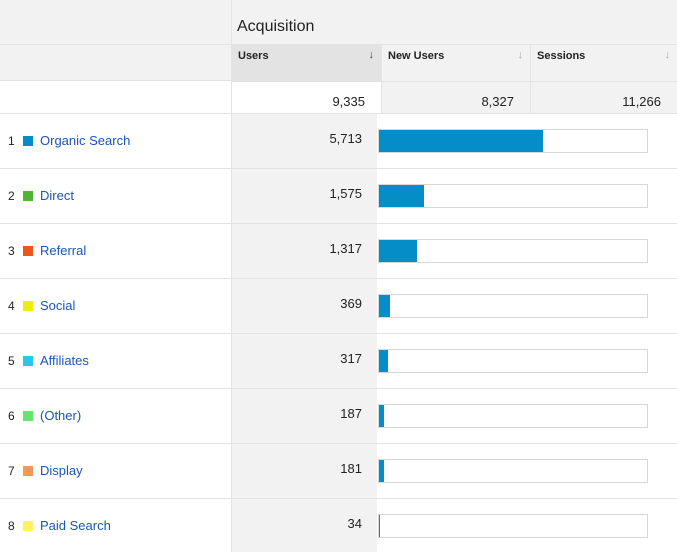 The image size is (677, 554). Describe the element at coordinates (75, 525) in the screenshot. I see `channel-link: Paid Search` at that location.